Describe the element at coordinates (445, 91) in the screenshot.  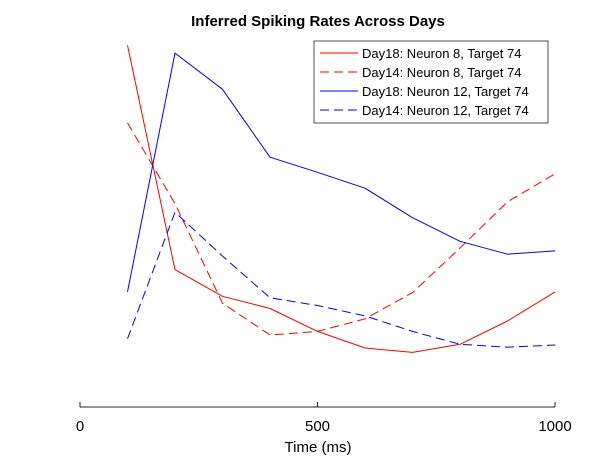
I see `legend-entry: Day18: Neuron 12, Target 74` at that location.